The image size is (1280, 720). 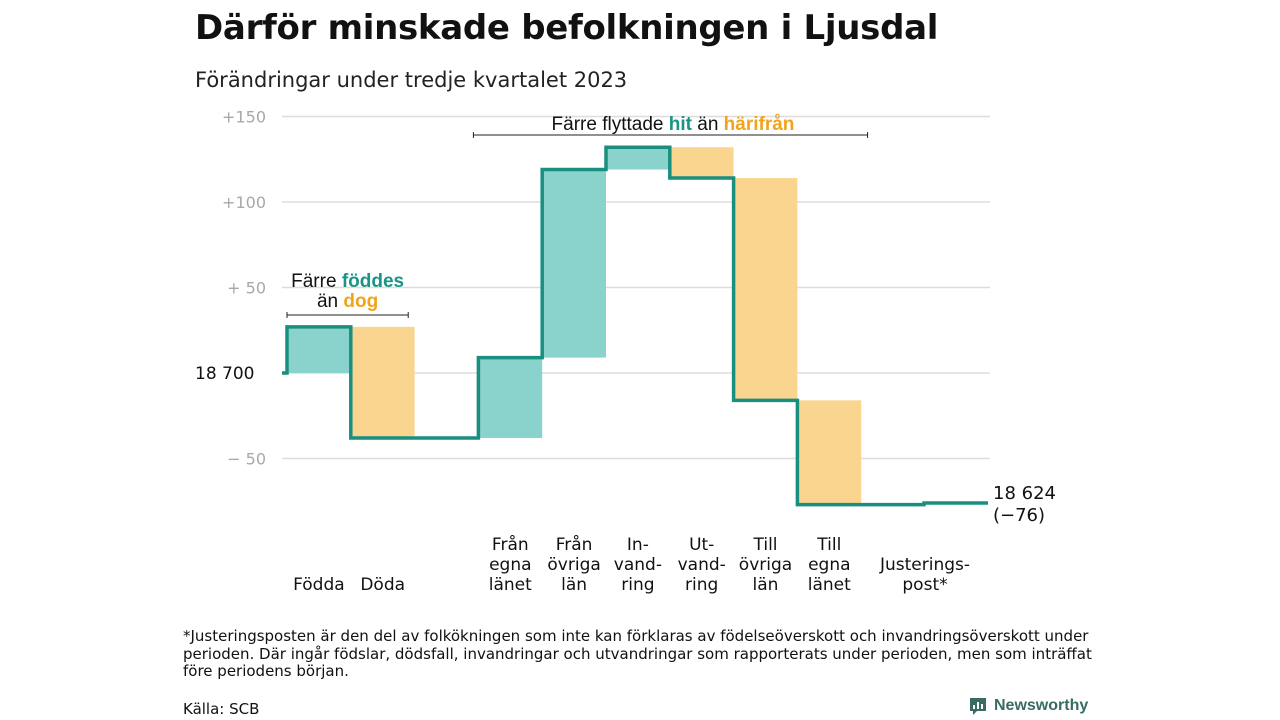 What do you see at coordinates (382, 585) in the screenshot?
I see `x-category-label: Döda` at bounding box center [382, 585].